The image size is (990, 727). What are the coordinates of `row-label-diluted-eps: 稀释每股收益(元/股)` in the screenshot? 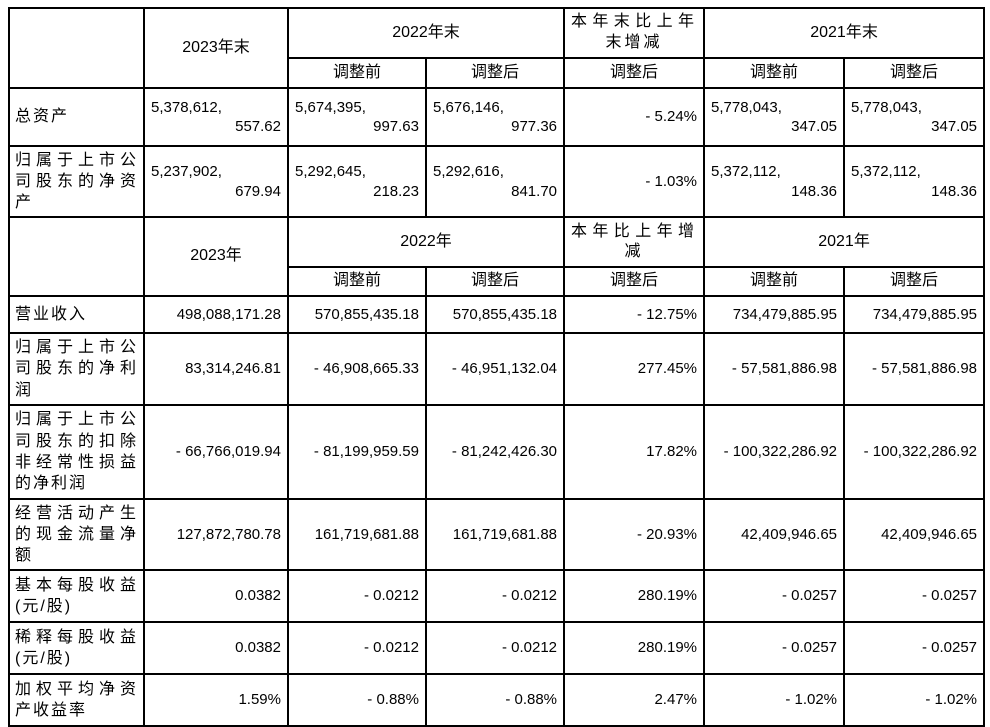 It's located at (76, 647).